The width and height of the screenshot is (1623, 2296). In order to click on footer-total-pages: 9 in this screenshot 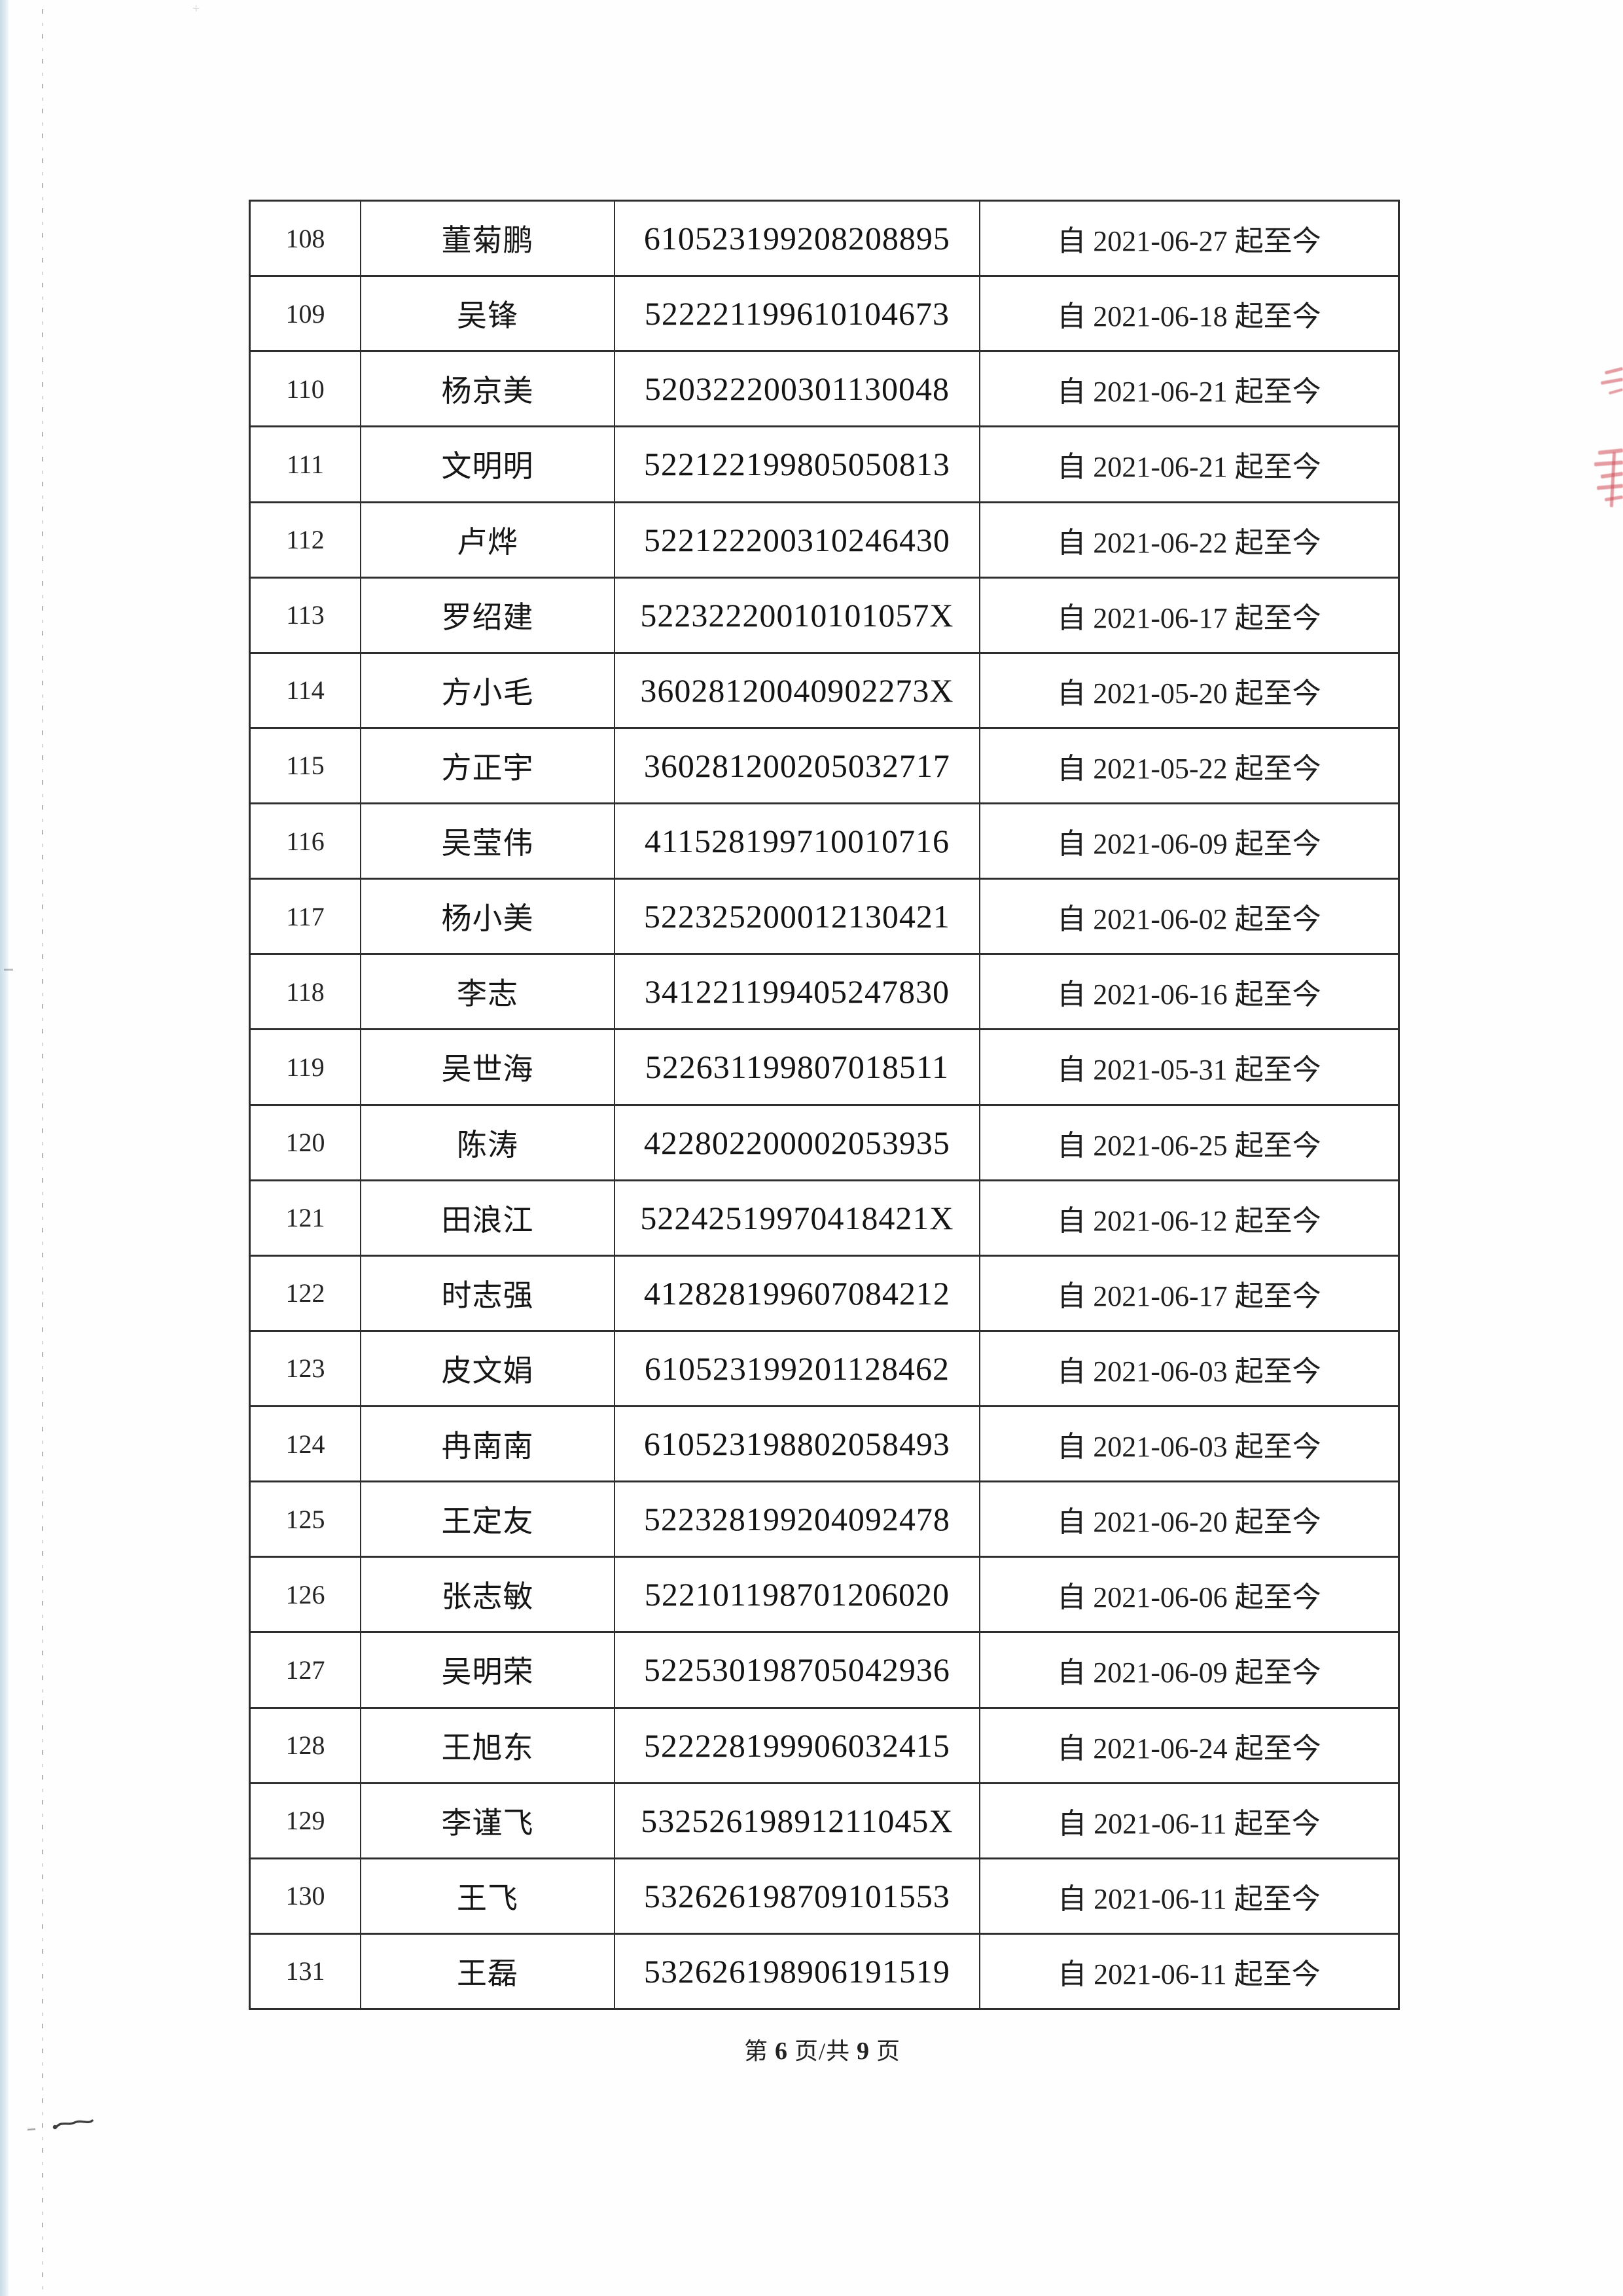, I will do `click(864, 2051)`.